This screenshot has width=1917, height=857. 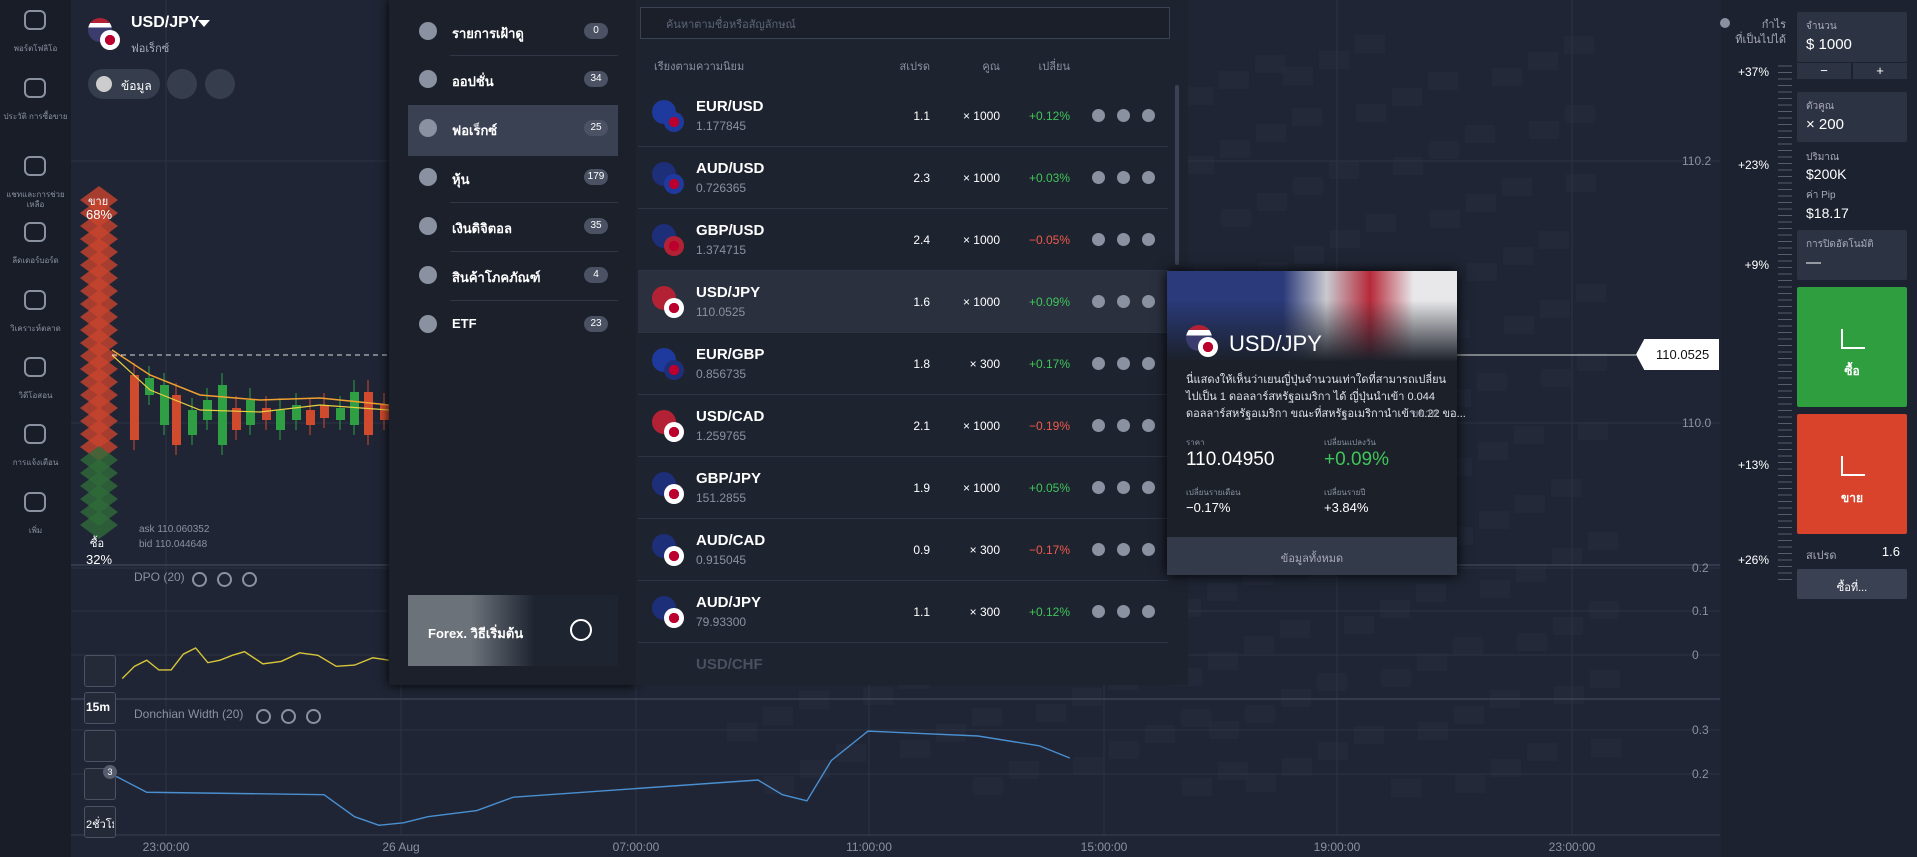 What do you see at coordinates (729, 602) in the screenshot?
I see `asset-symbol: AUD/JPY` at bounding box center [729, 602].